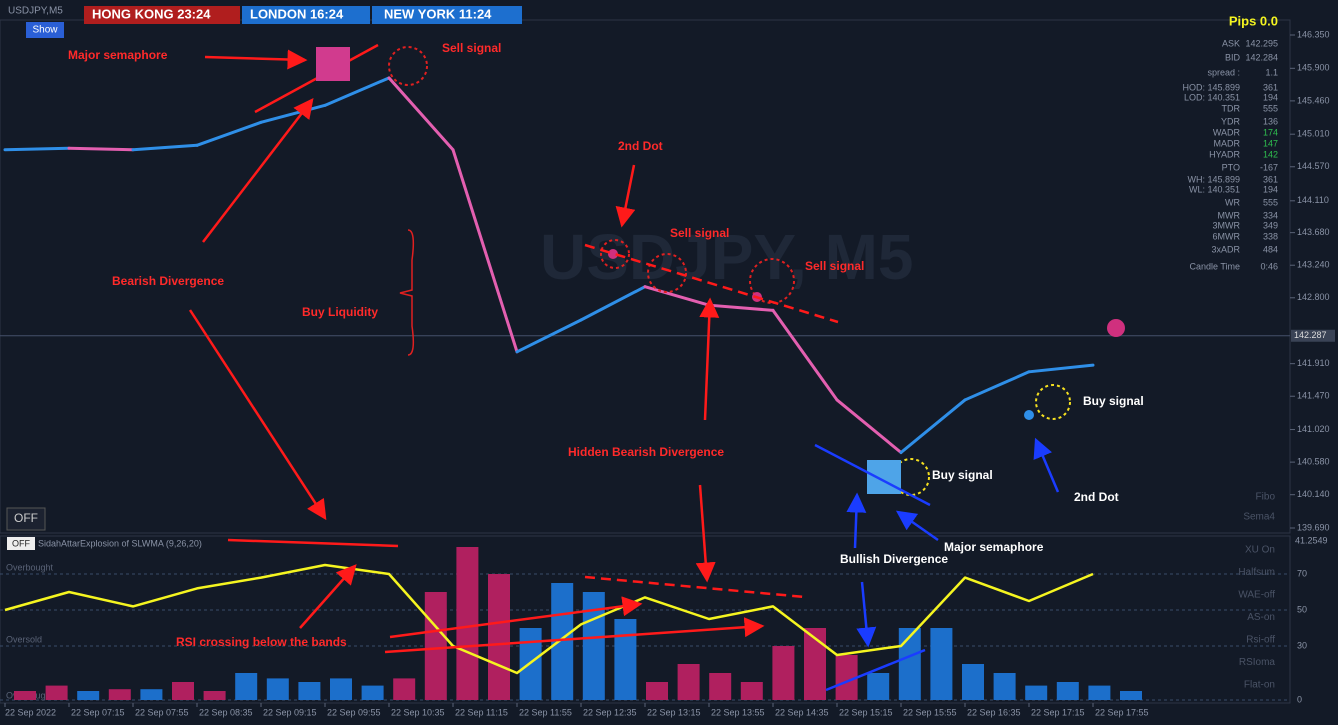 Image resolution: width=1338 pixels, height=725 pixels. I want to click on x-tick-label: 22 Sep 09:55, so click(354, 712).